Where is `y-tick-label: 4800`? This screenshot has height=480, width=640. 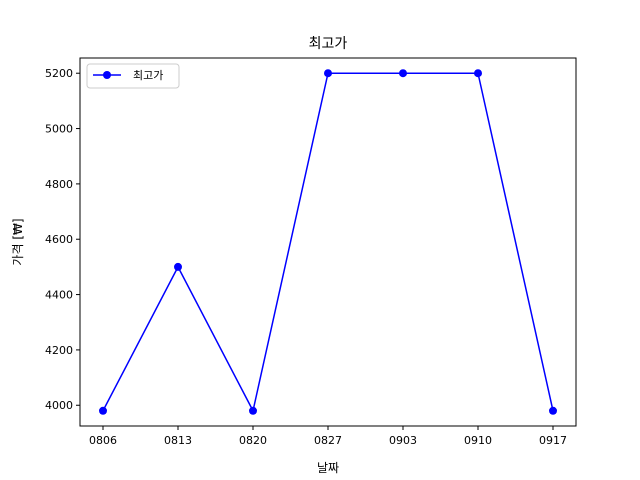 y-tick-label: 4800 is located at coordinates (59, 184).